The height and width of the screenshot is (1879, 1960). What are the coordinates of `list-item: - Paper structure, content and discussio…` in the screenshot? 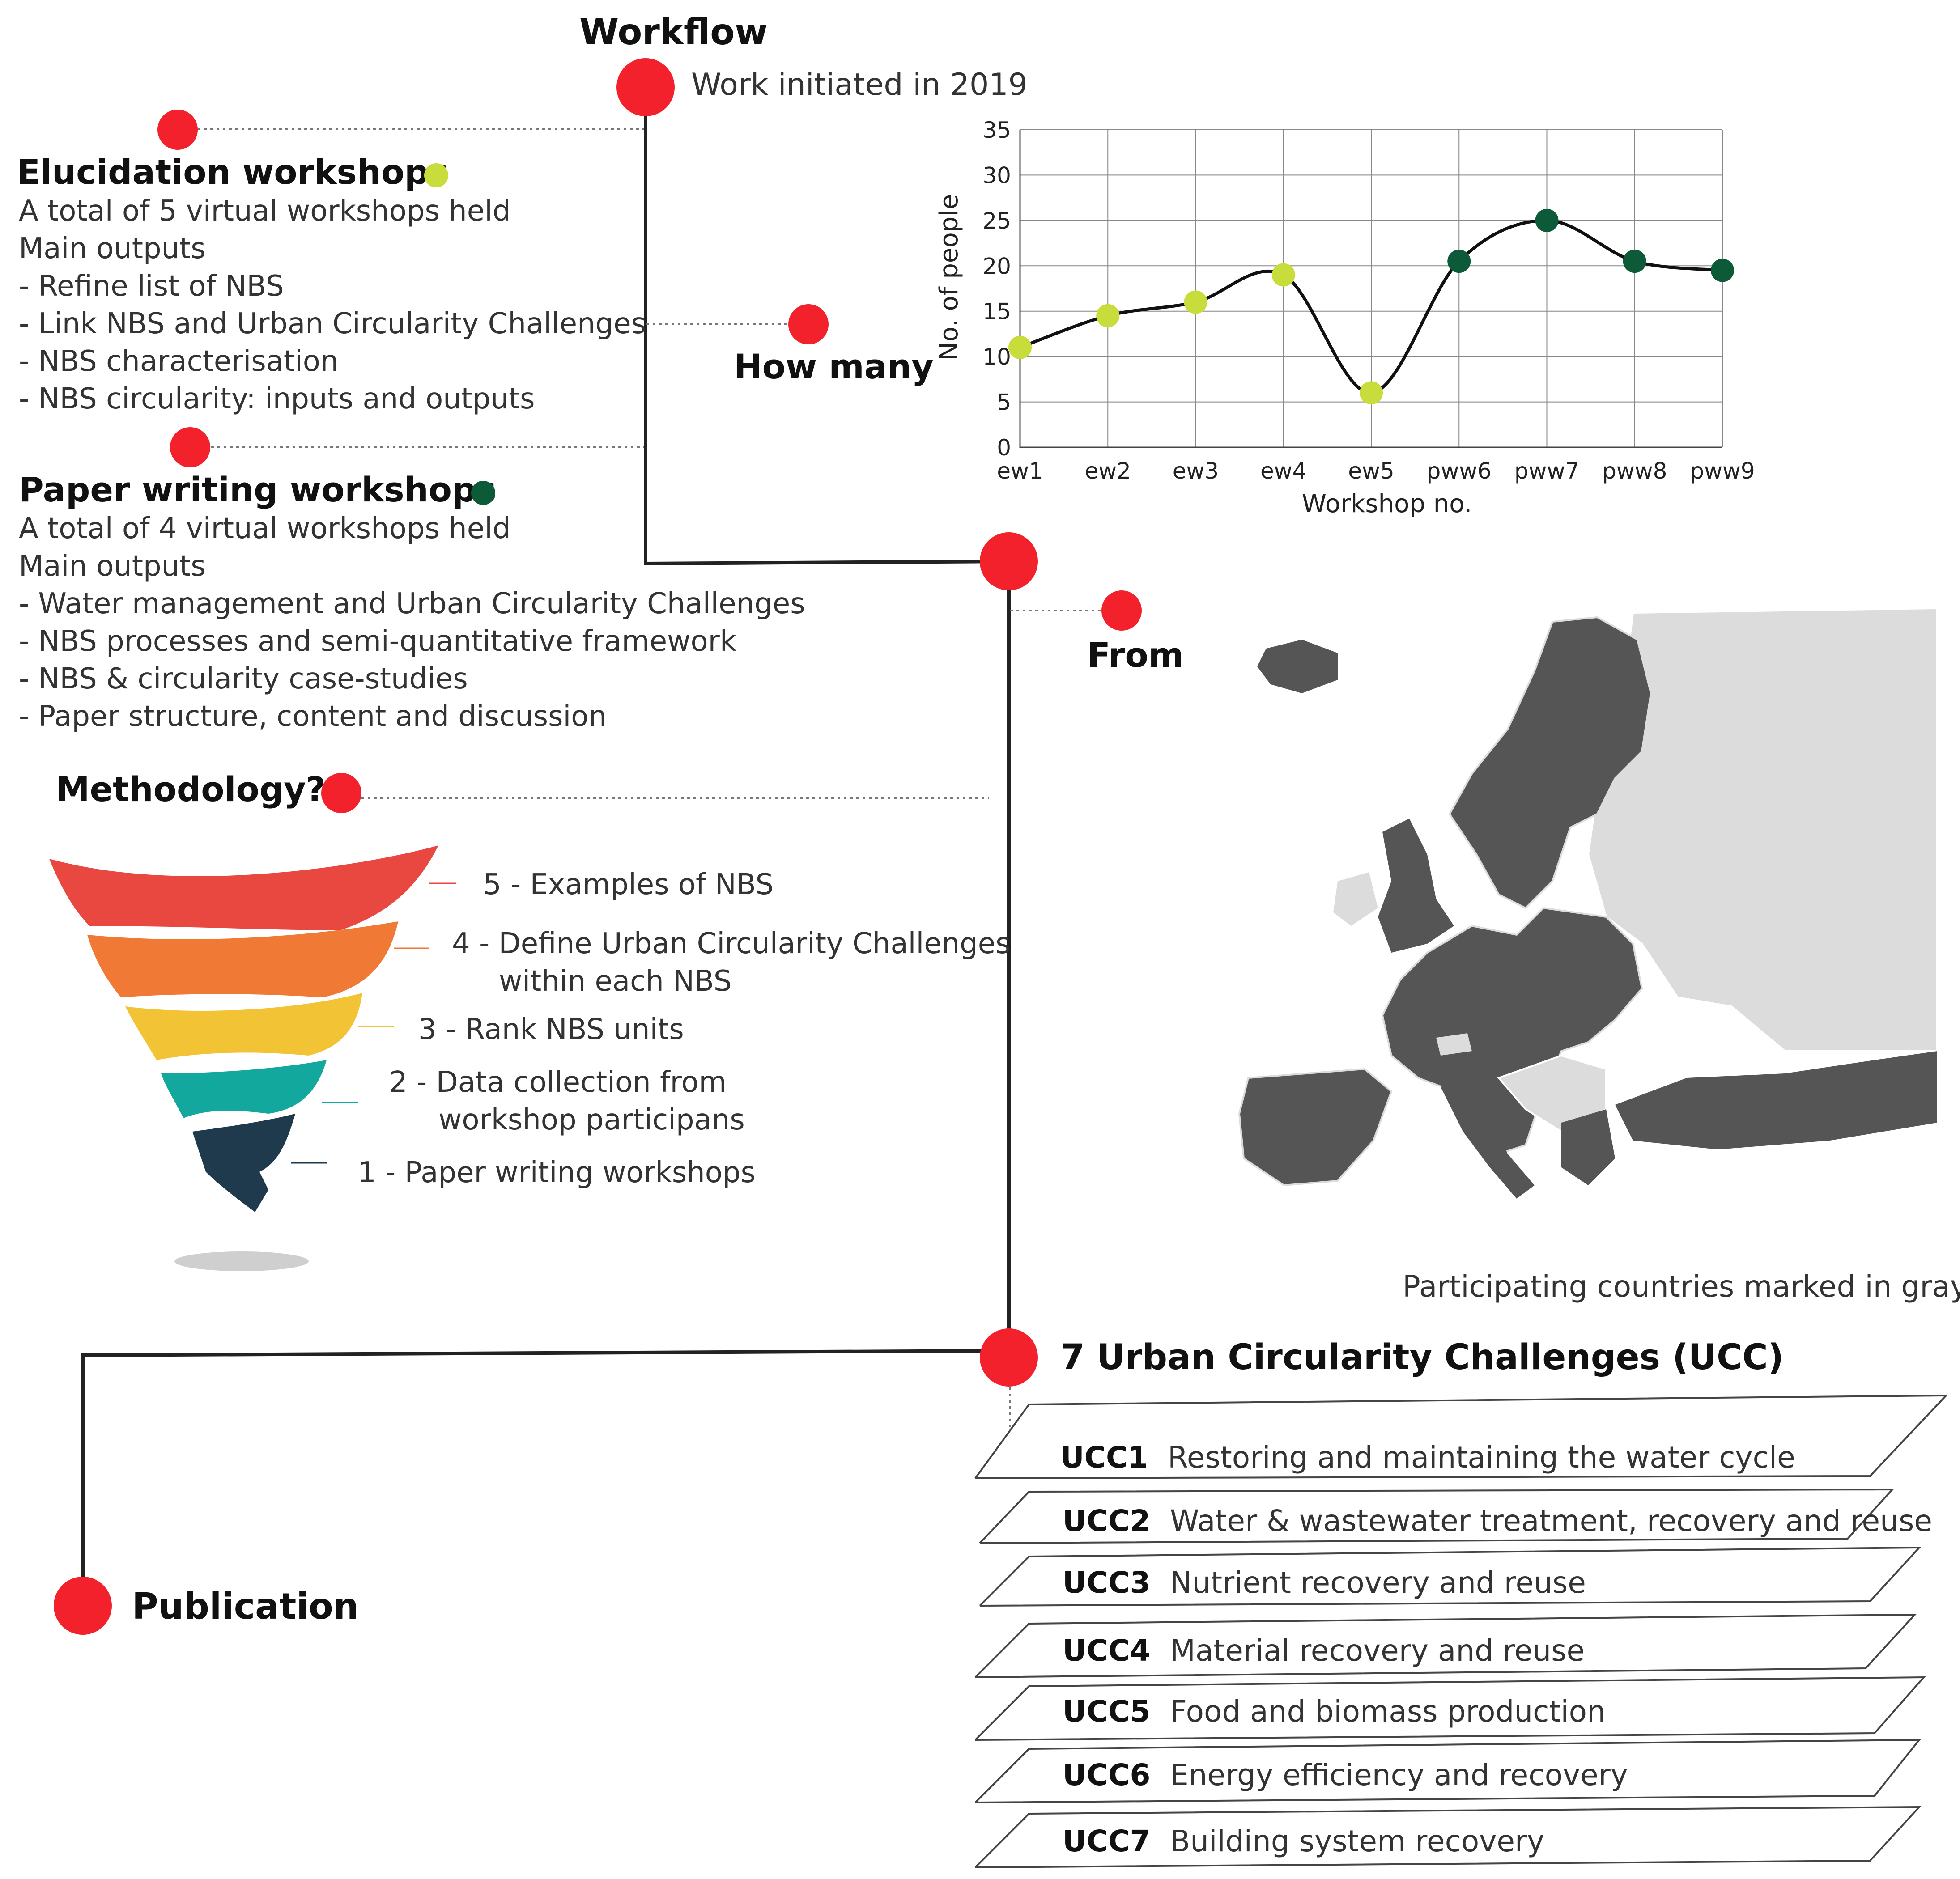 It's located at (313, 716).